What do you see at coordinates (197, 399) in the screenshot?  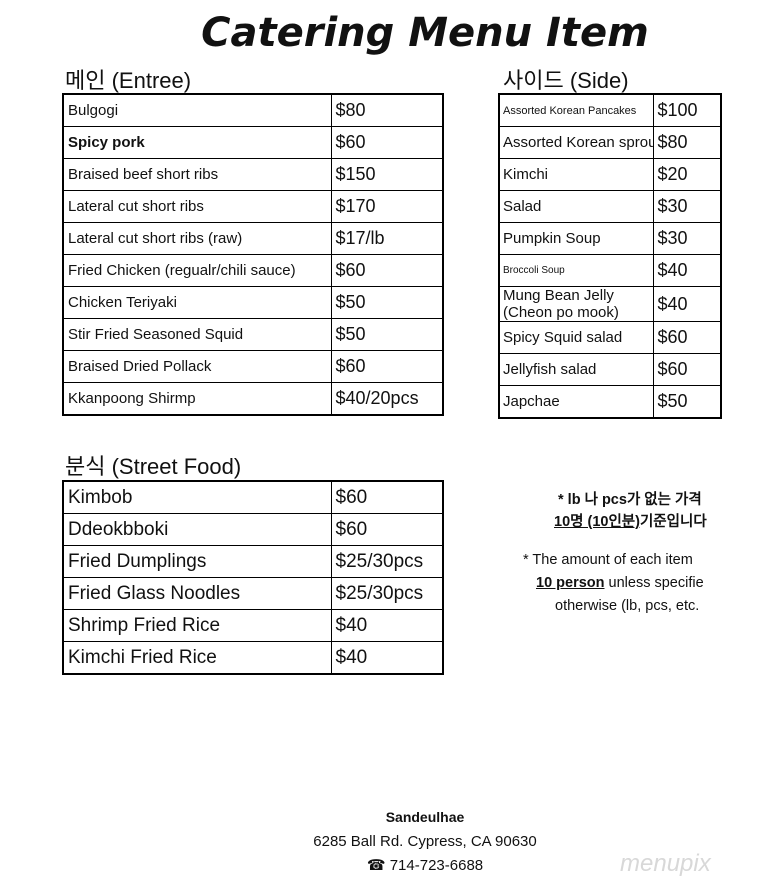 I see `item-name: Kkanpoong Shirmp` at bounding box center [197, 399].